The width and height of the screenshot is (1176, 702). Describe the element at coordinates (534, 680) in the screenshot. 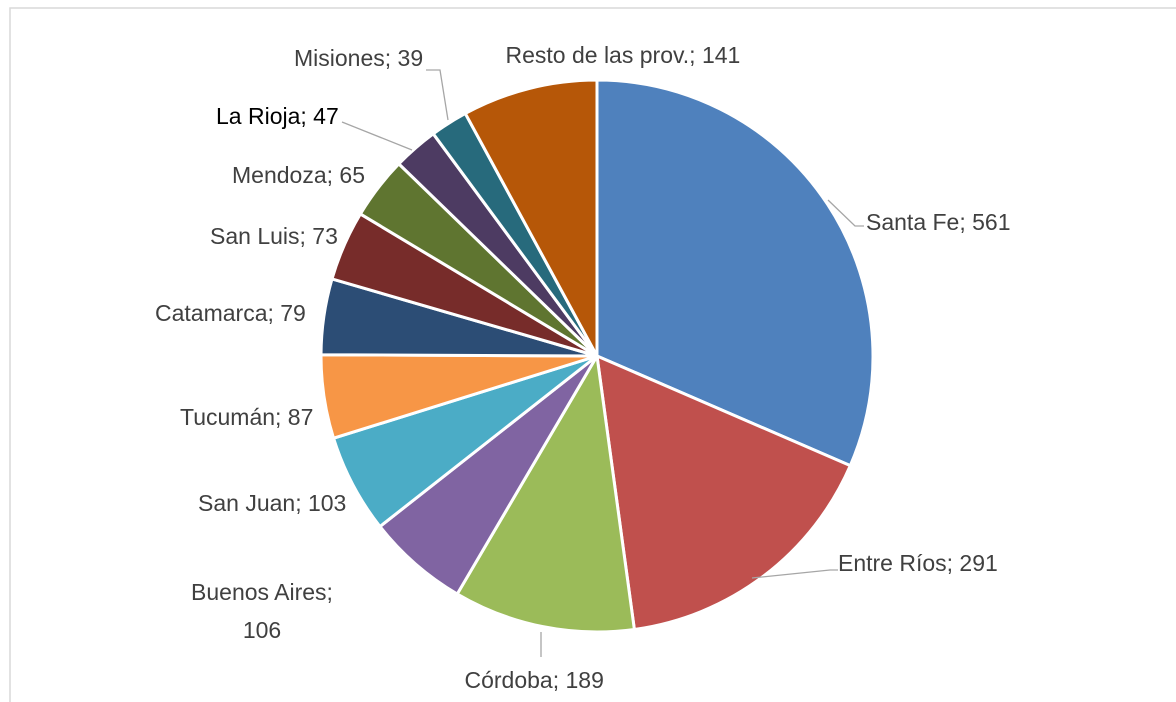

I see `data-label: Córdoba; 189` at that location.